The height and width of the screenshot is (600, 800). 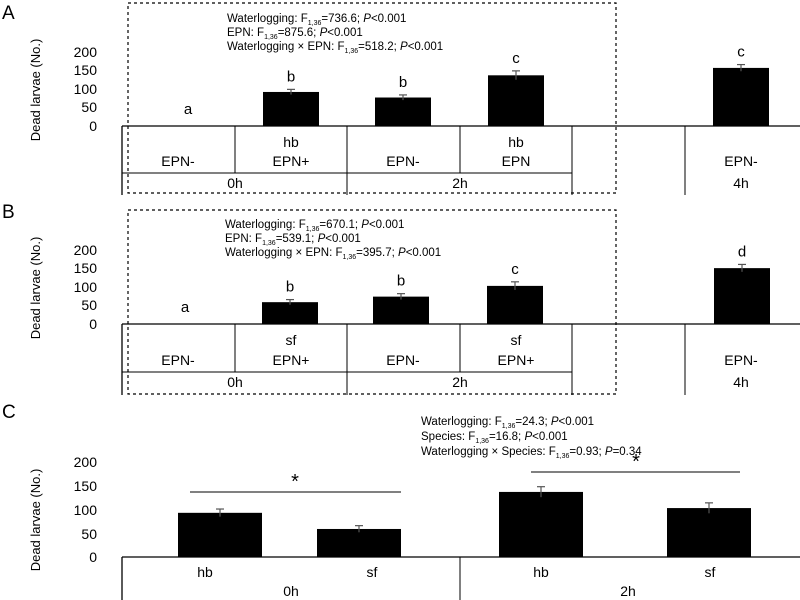 I want to click on stat-line-a-1: Waterlogging: F1,36=736.6; P<0.001, so click(x=316, y=20).